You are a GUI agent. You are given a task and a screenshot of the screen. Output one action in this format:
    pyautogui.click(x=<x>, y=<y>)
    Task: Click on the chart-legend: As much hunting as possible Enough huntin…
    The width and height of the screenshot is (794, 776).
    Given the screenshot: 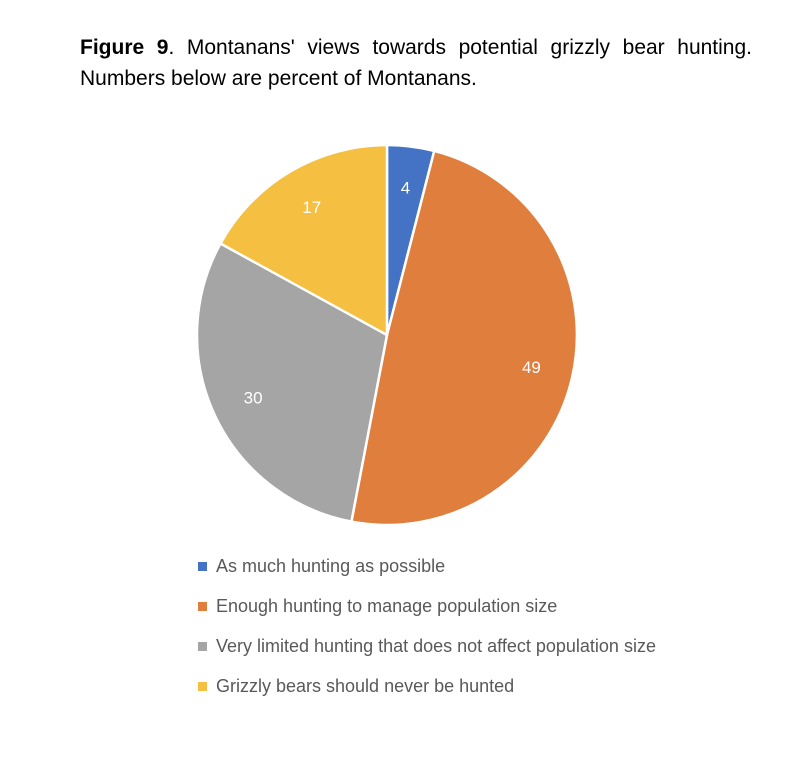 What is the action you would take?
    pyautogui.click(x=427, y=626)
    